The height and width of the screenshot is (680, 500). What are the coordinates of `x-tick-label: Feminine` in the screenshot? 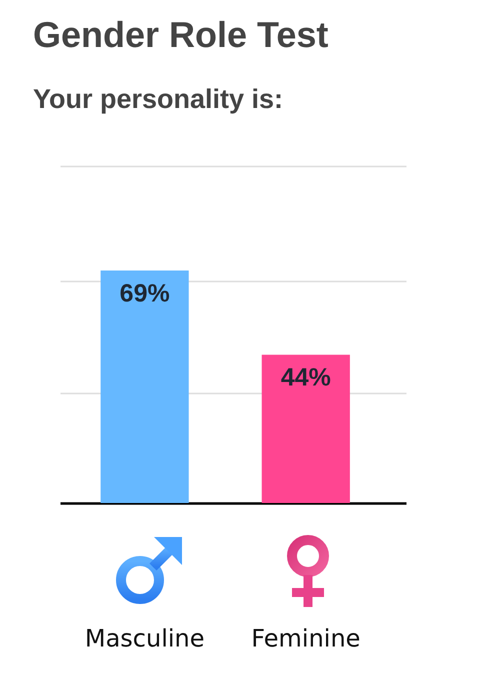 It's located at (305, 638).